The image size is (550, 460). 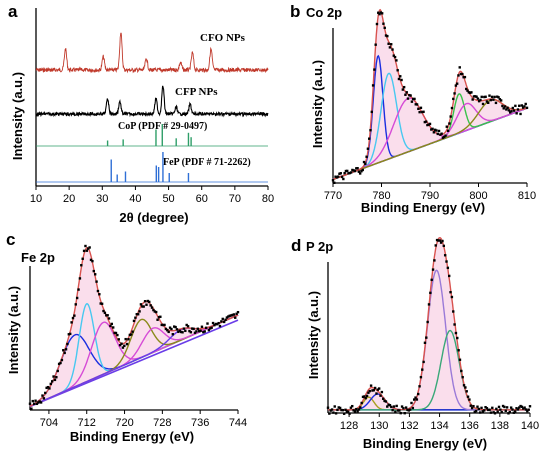 What do you see at coordinates (500, 426) in the screenshot?
I see `panel-d-xtick-label-5: 138` at bounding box center [500, 426].